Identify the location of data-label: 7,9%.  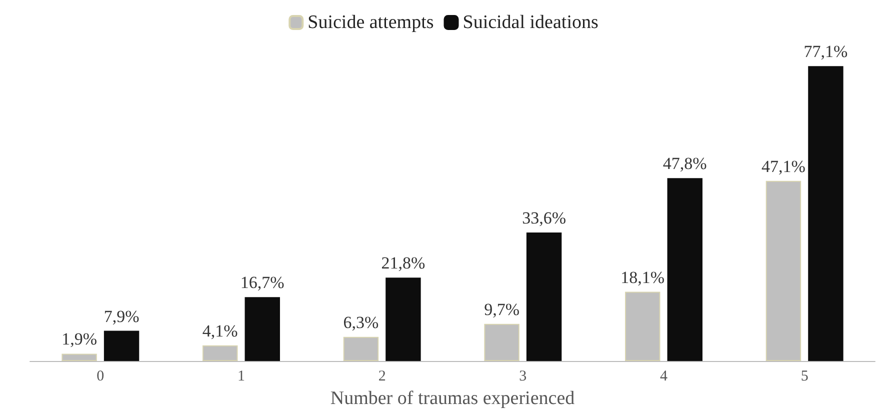
(122, 316).